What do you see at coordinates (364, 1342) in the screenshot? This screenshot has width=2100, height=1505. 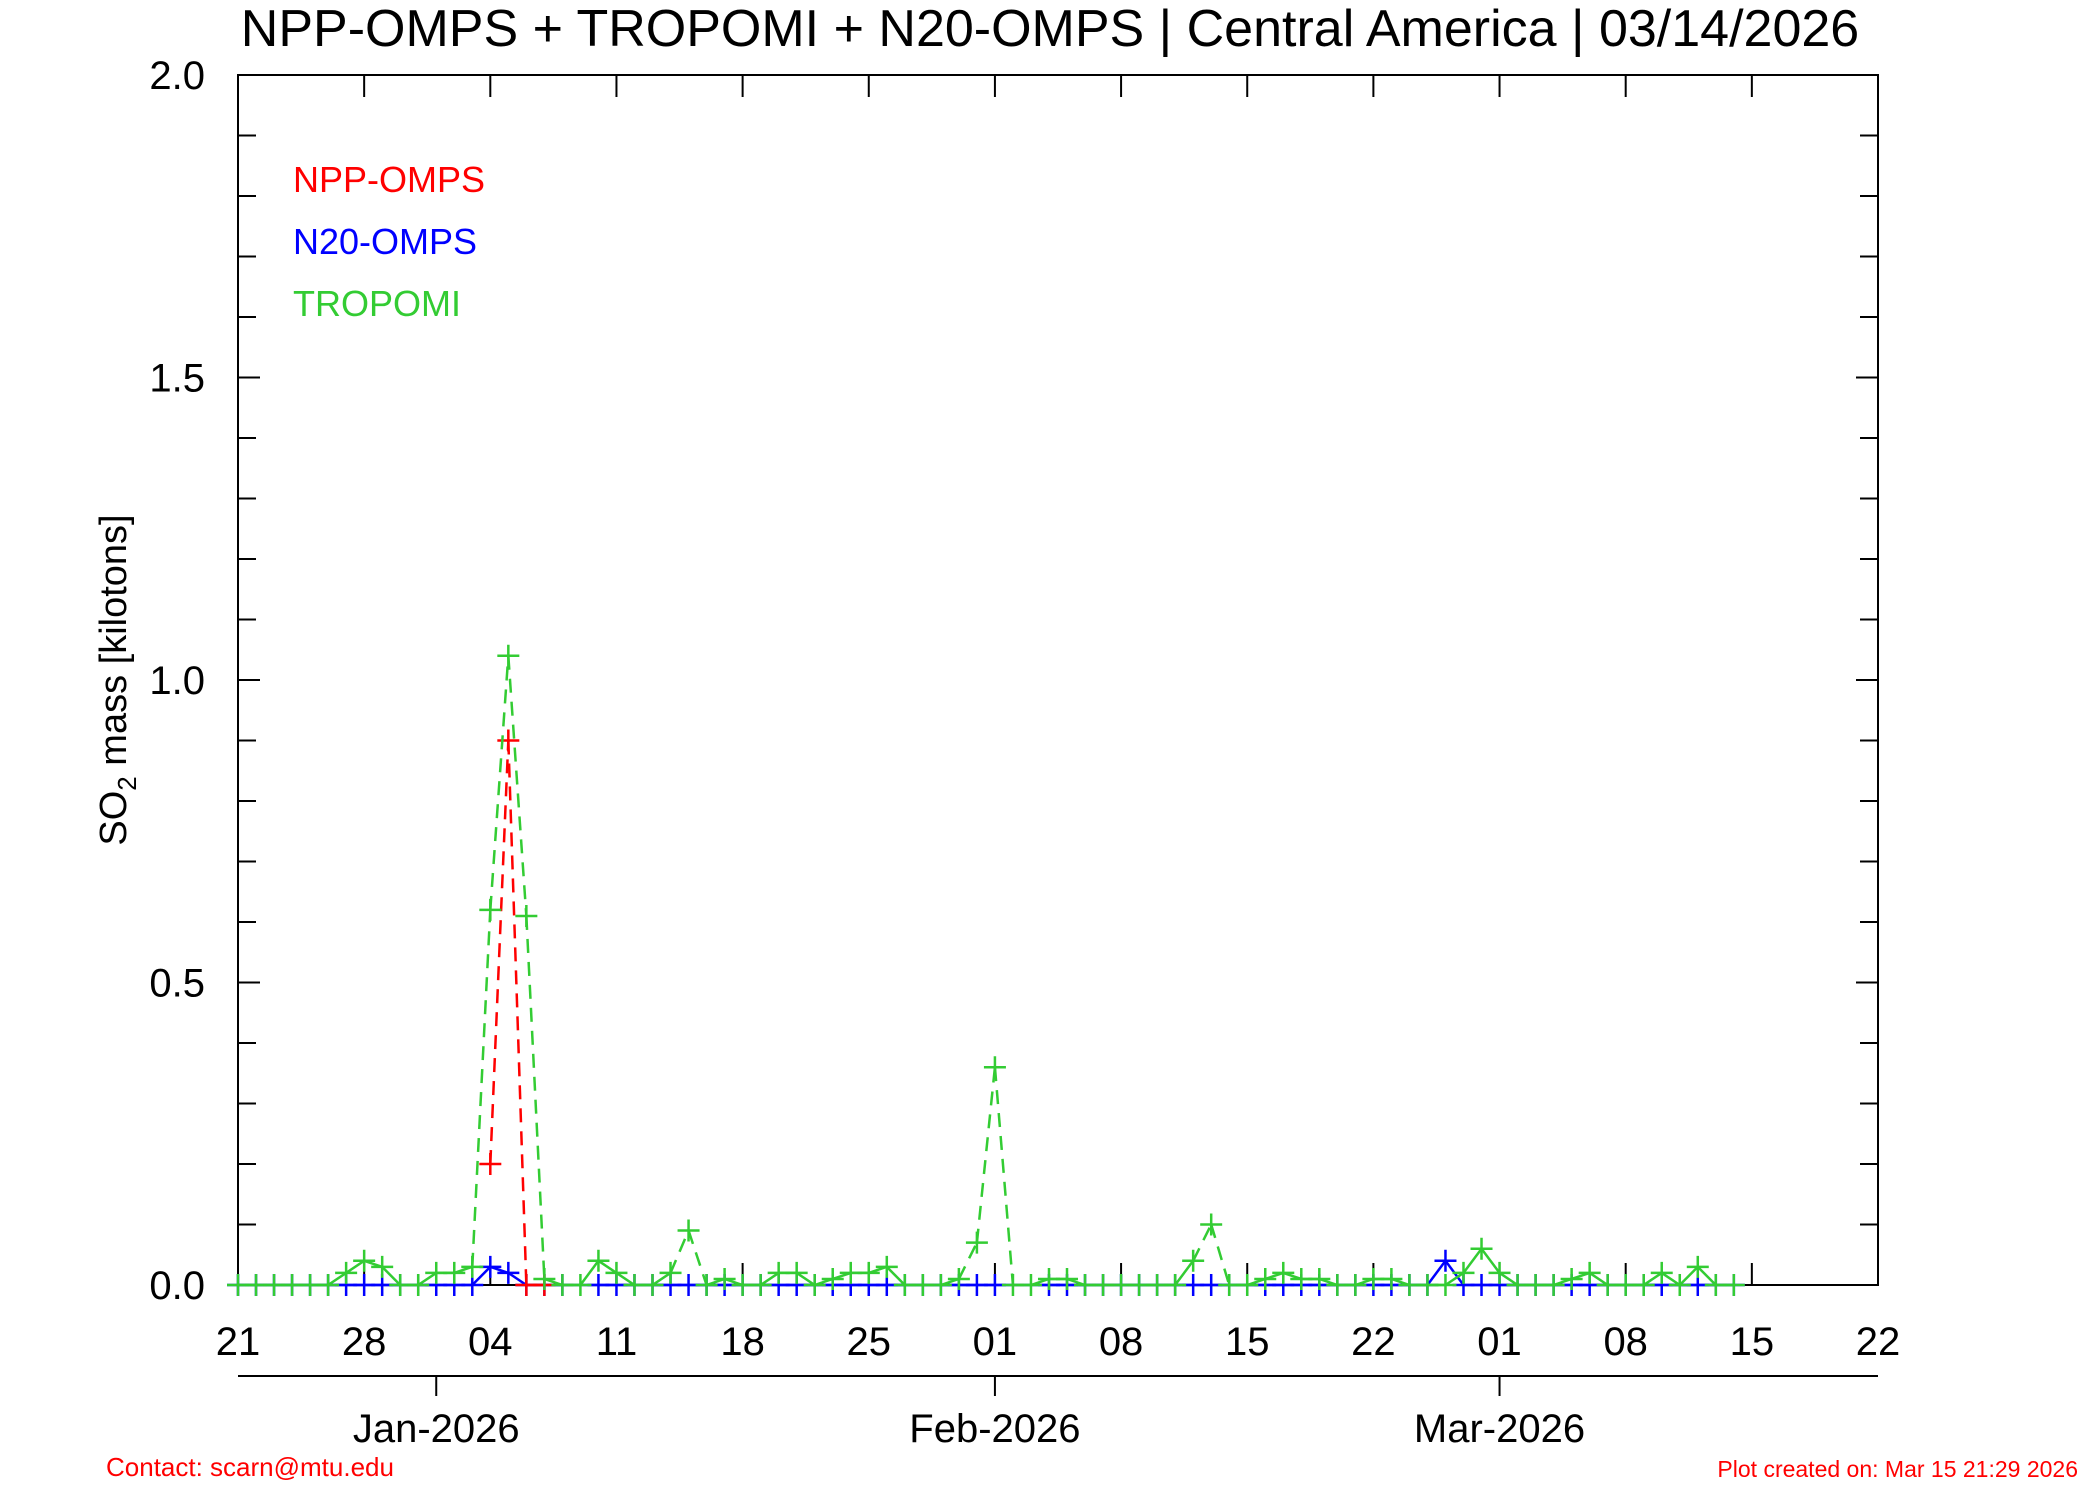 I see `x-tick-label: 28` at bounding box center [364, 1342].